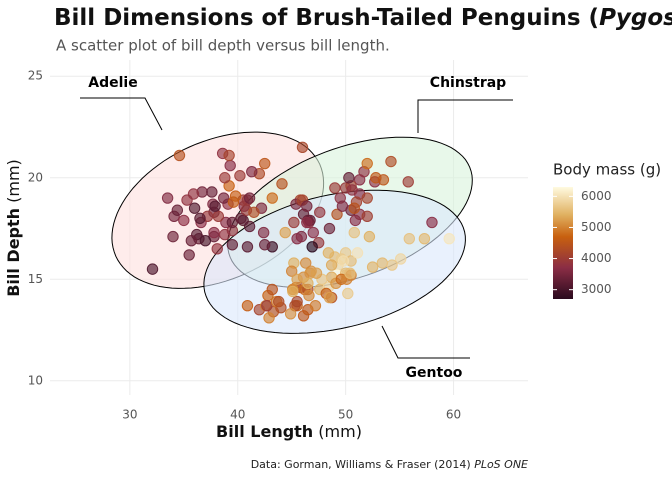 The image size is (672, 480). I want to click on colorbar: 3000 4000 5000 6000, so click(582, 243).